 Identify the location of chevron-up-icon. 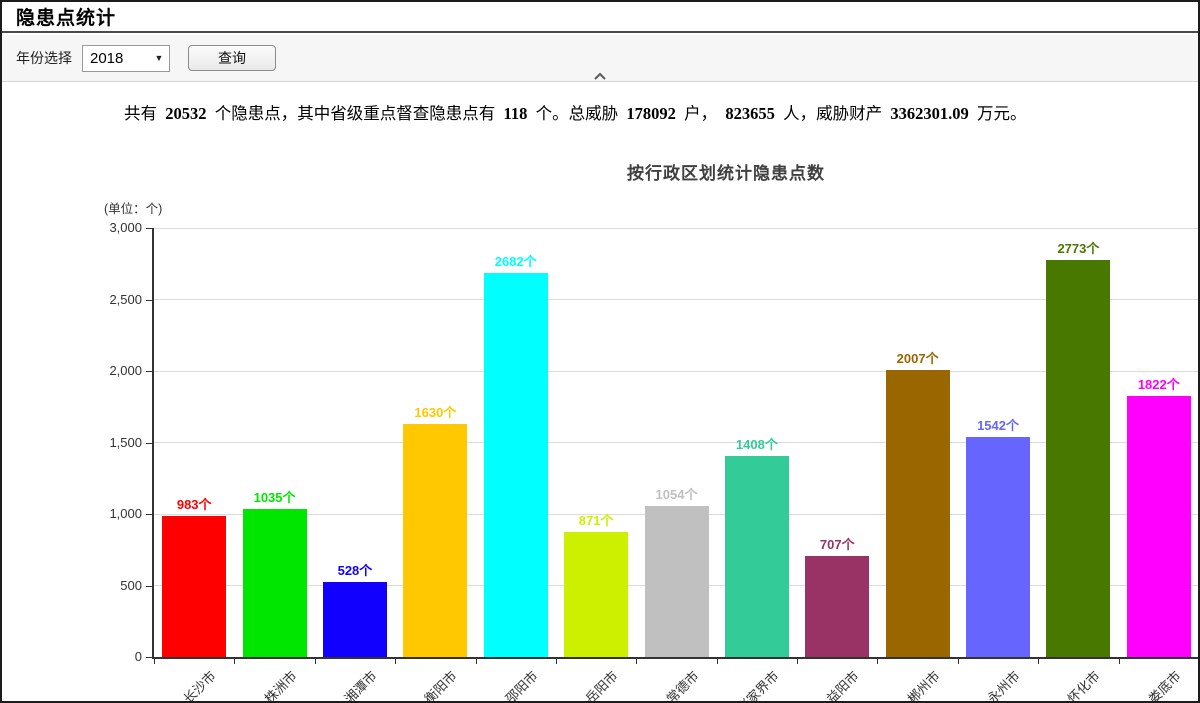
(600, 76).